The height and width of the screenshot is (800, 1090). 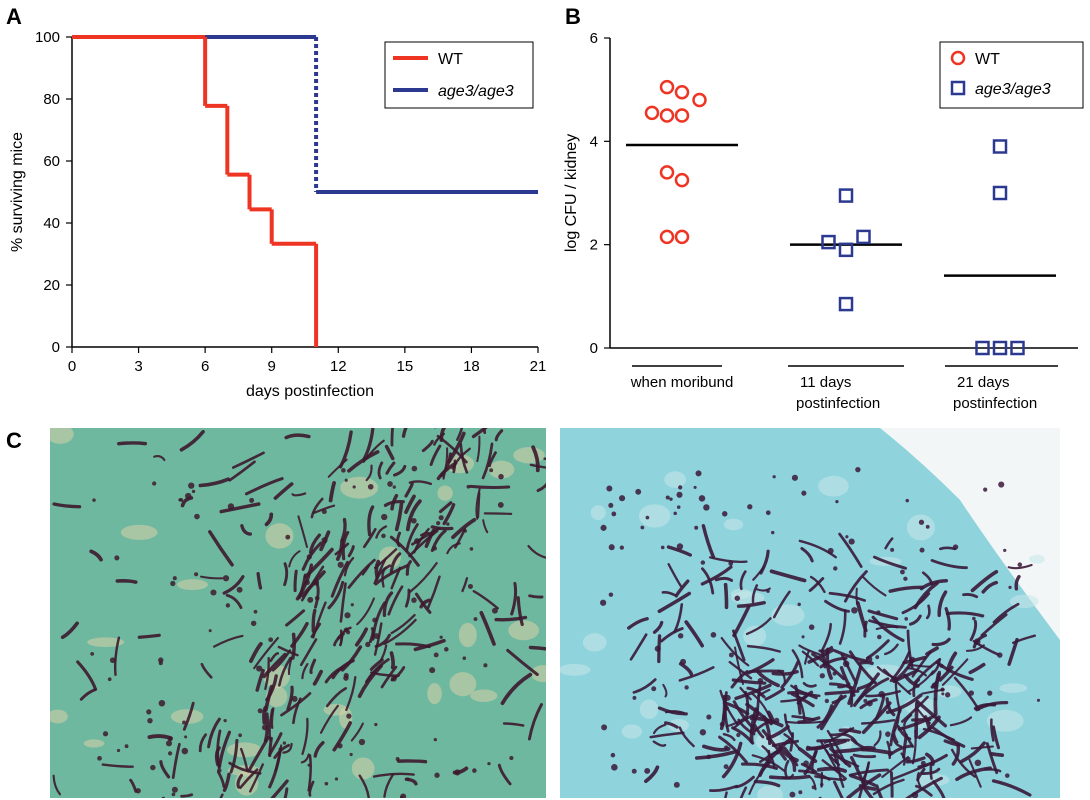 What do you see at coordinates (970, 534) in the screenshot?
I see `mutant-histology-tissue-edge` at bounding box center [970, 534].